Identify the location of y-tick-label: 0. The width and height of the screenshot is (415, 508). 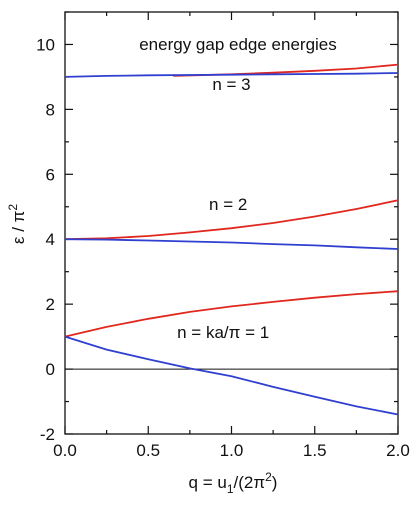
(50, 369).